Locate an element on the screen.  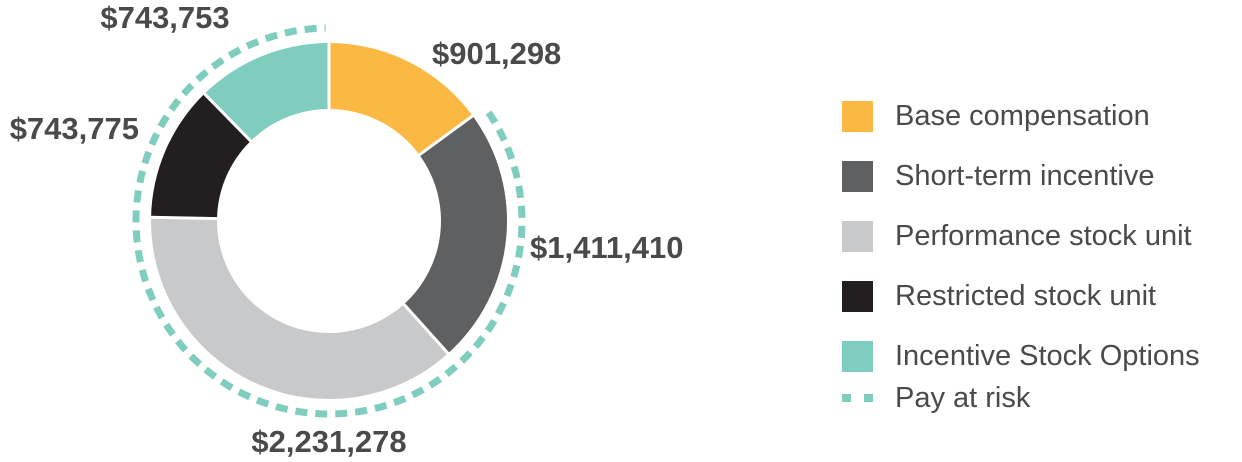
legend-label-base-compensation: Base compensation is located at coordinates (1022, 115).